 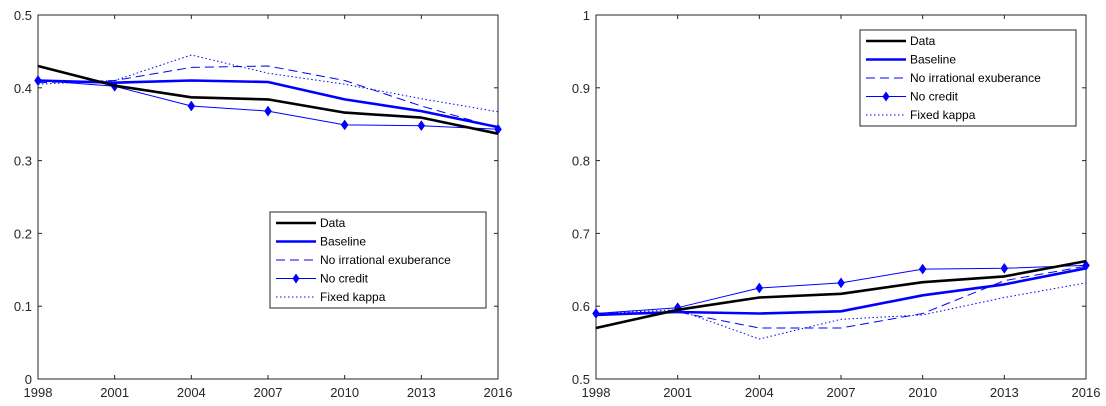 What do you see at coordinates (28, 379) in the screenshot?
I see `y-tick-label: 0` at bounding box center [28, 379].